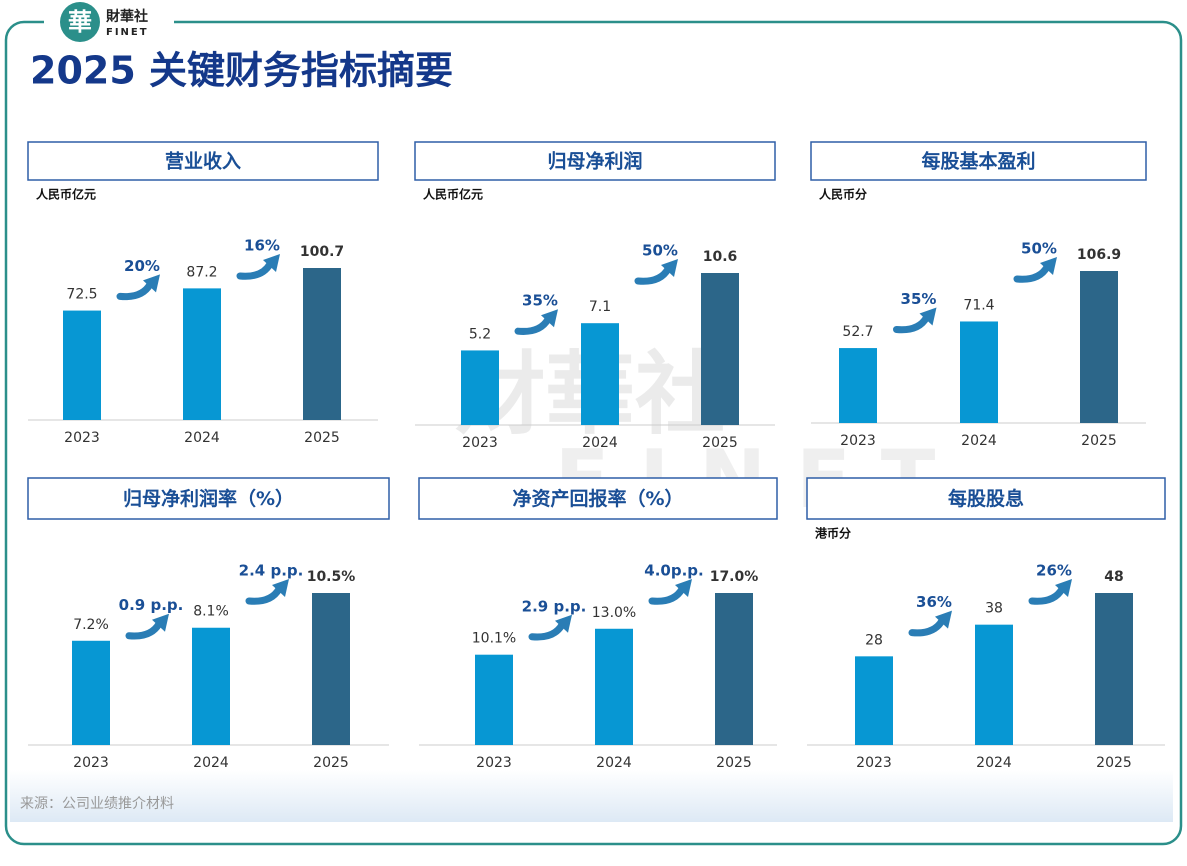 Image resolution: width=1187 pixels, height=866 pixels. Describe the element at coordinates (1054, 571) in the screenshot. I see `growth-label: 26%` at that location.